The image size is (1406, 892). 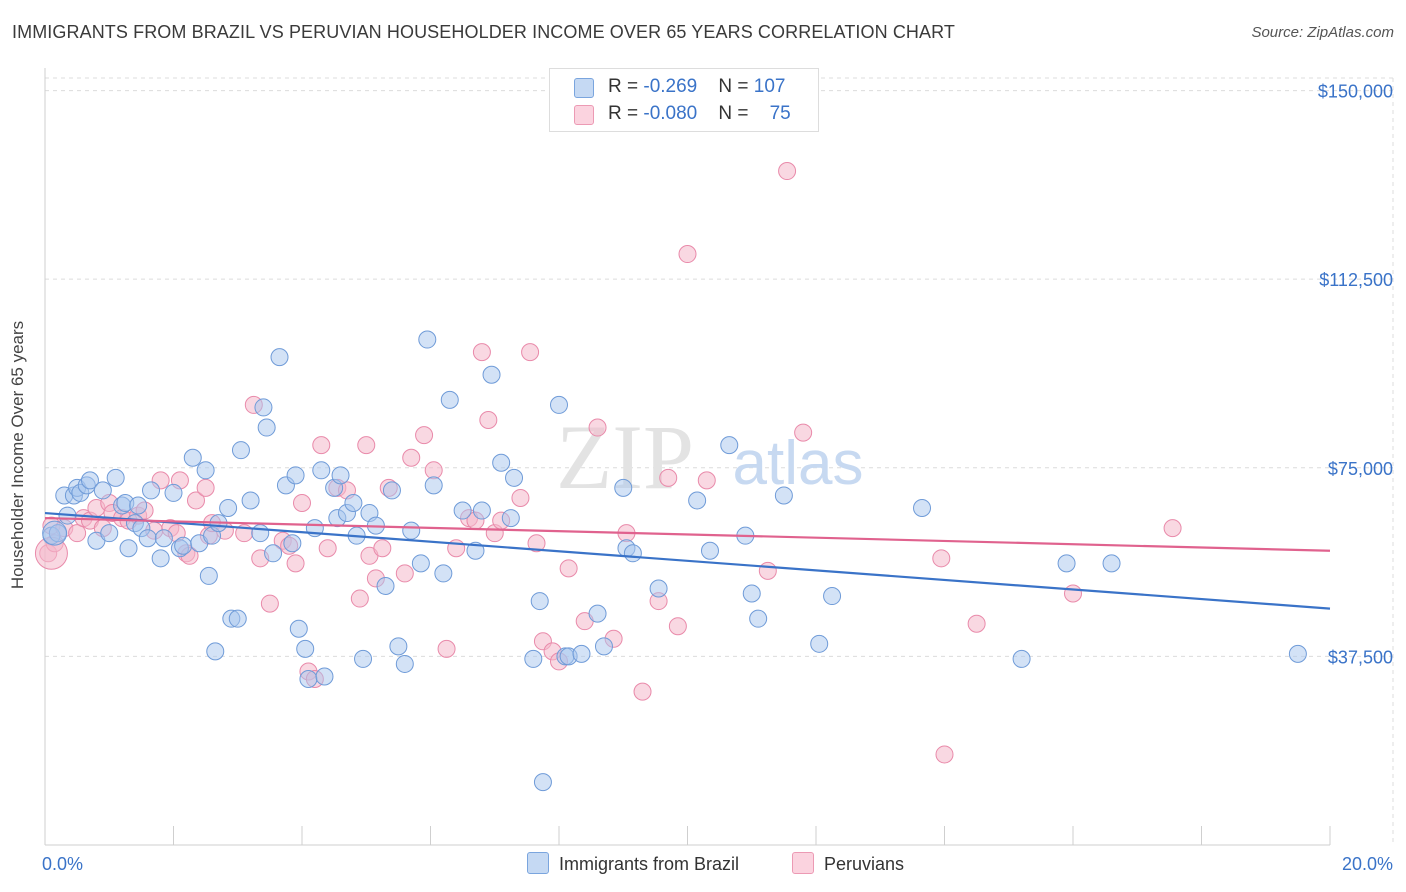 I want to click on legend-item-brazil: Immigrants from Brazil, so click(x=633, y=863).